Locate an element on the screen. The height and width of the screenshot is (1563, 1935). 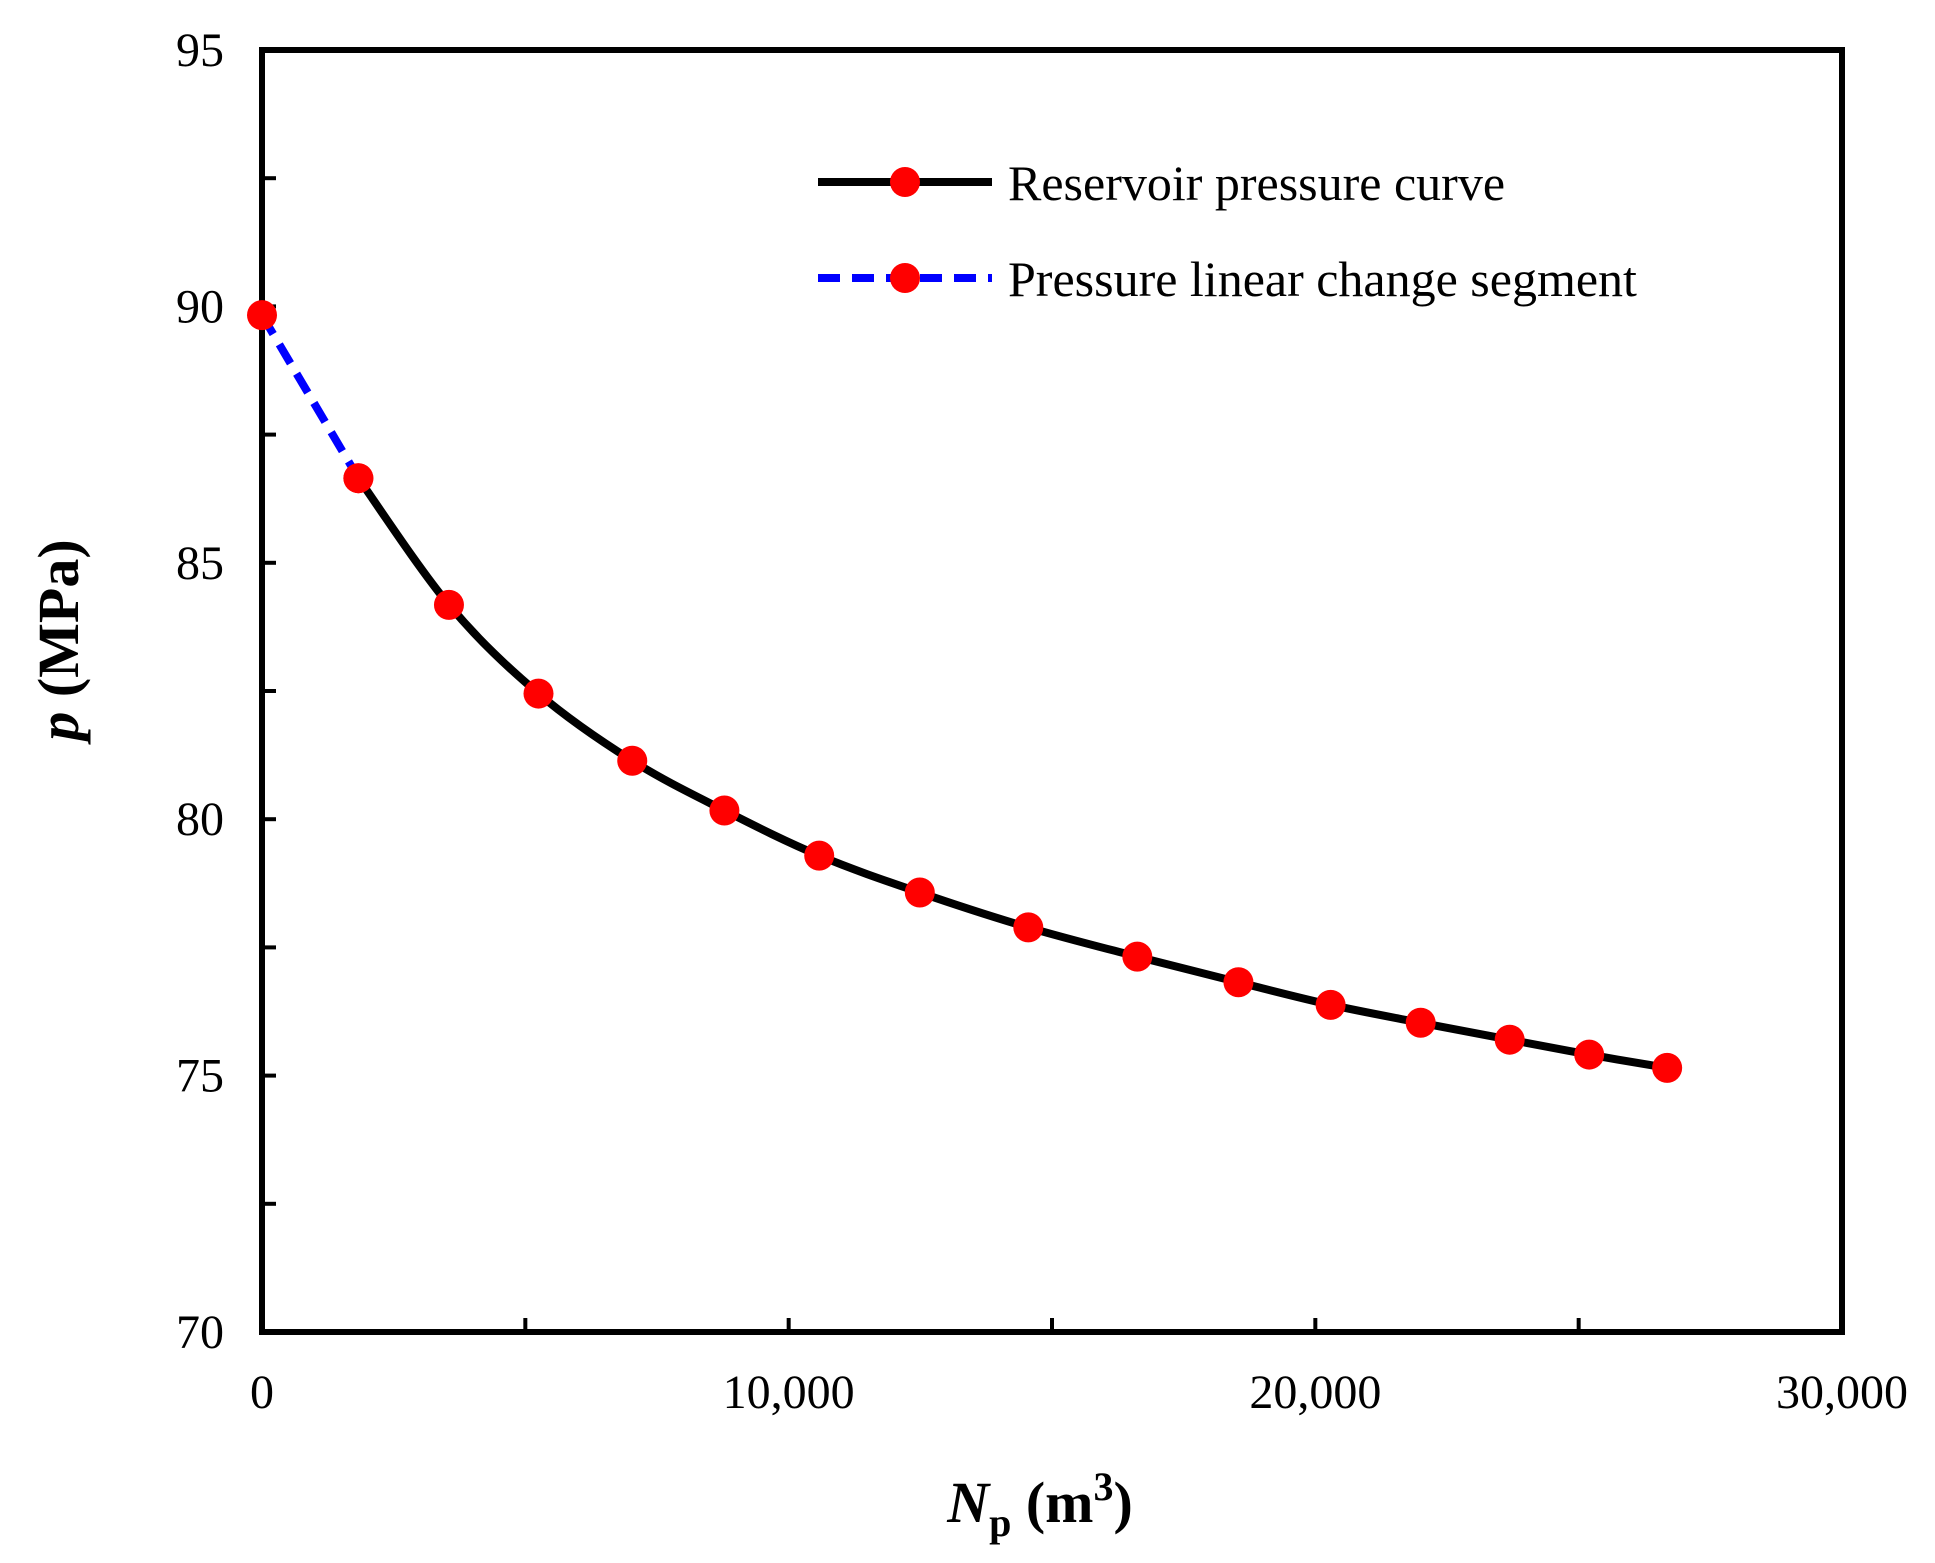
y-axis-symbol: p is located at coordinates (58, 729).